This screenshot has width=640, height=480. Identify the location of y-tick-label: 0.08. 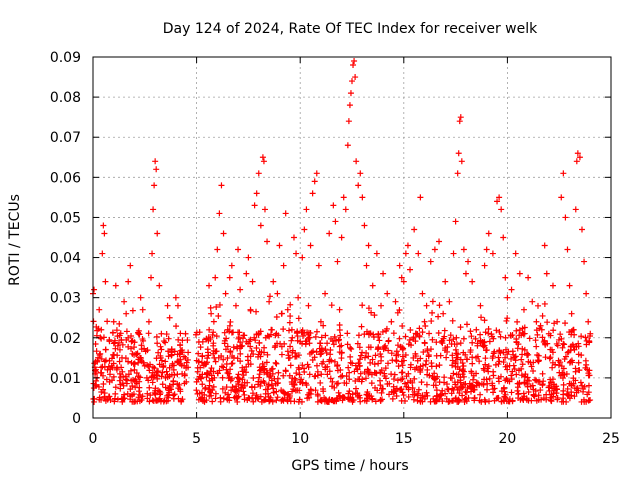
(65, 98).